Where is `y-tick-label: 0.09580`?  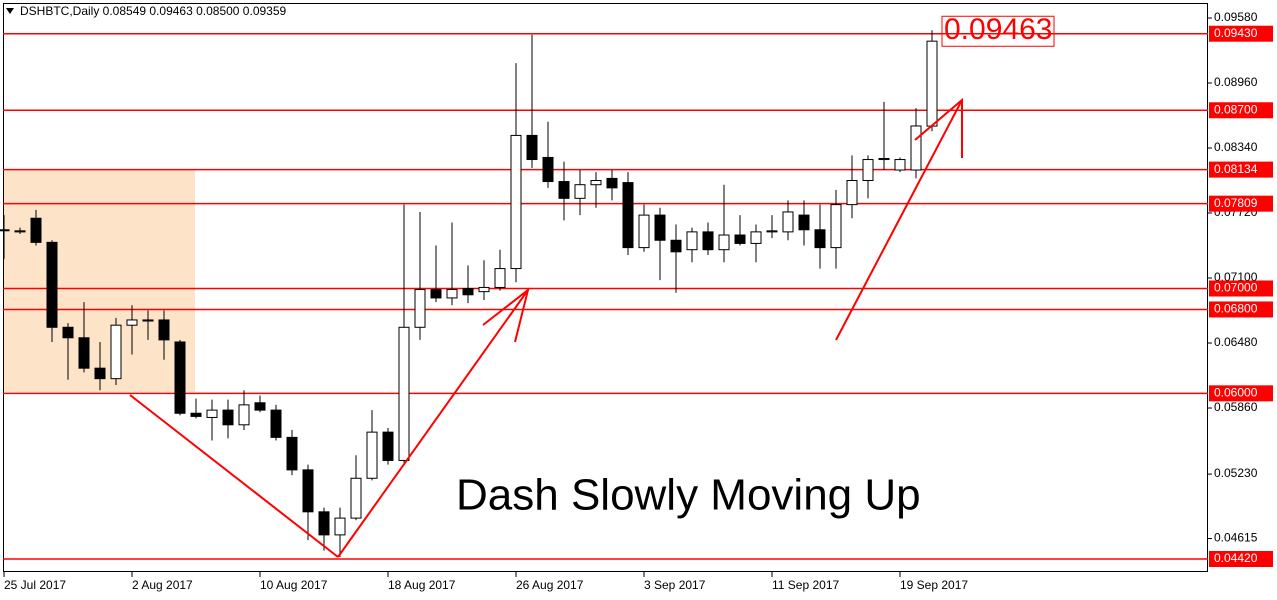
y-tick-label: 0.09580 is located at coordinates (1236, 17).